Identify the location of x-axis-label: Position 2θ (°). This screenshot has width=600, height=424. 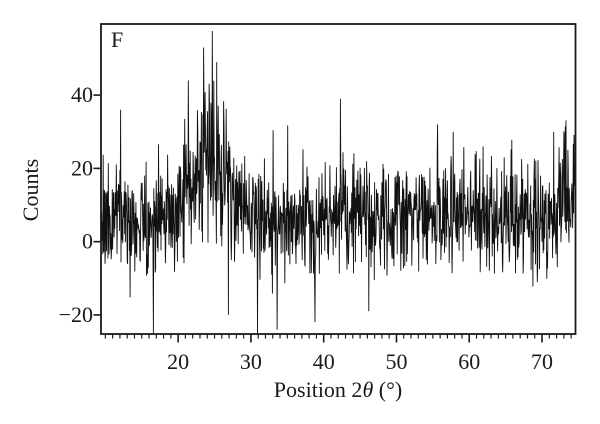
(338, 389).